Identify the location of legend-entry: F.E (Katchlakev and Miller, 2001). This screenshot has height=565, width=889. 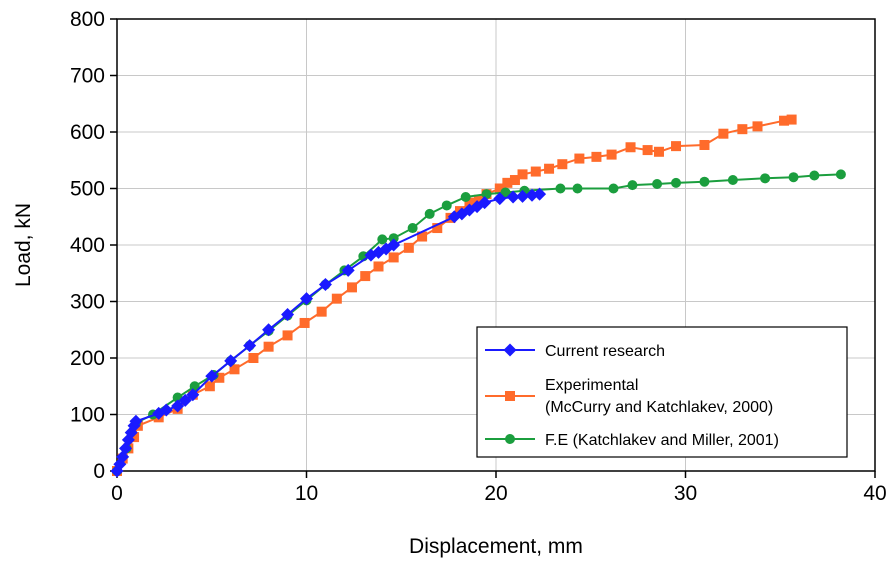
(632, 440).